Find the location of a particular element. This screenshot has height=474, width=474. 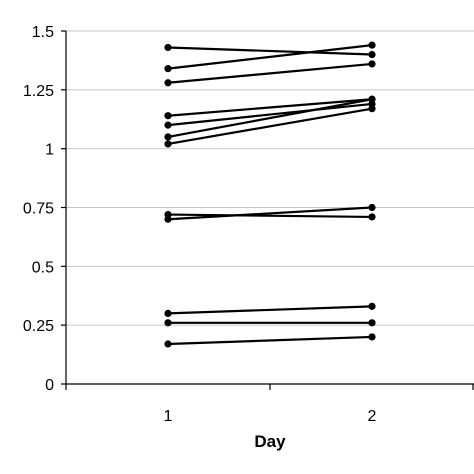

y-tick-label: 0.5 is located at coordinates (43, 267).